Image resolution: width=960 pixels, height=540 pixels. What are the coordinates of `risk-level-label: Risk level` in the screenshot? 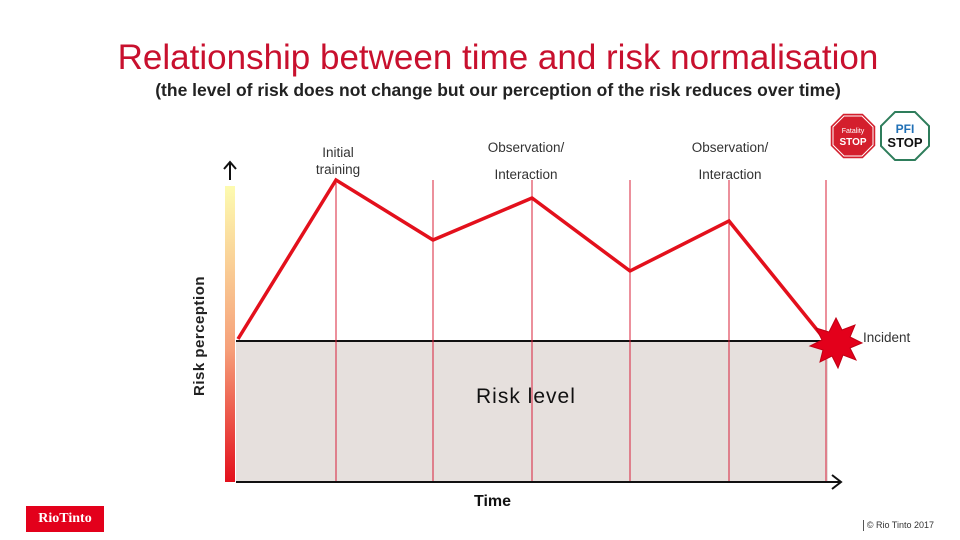 It's located at (526, 396).